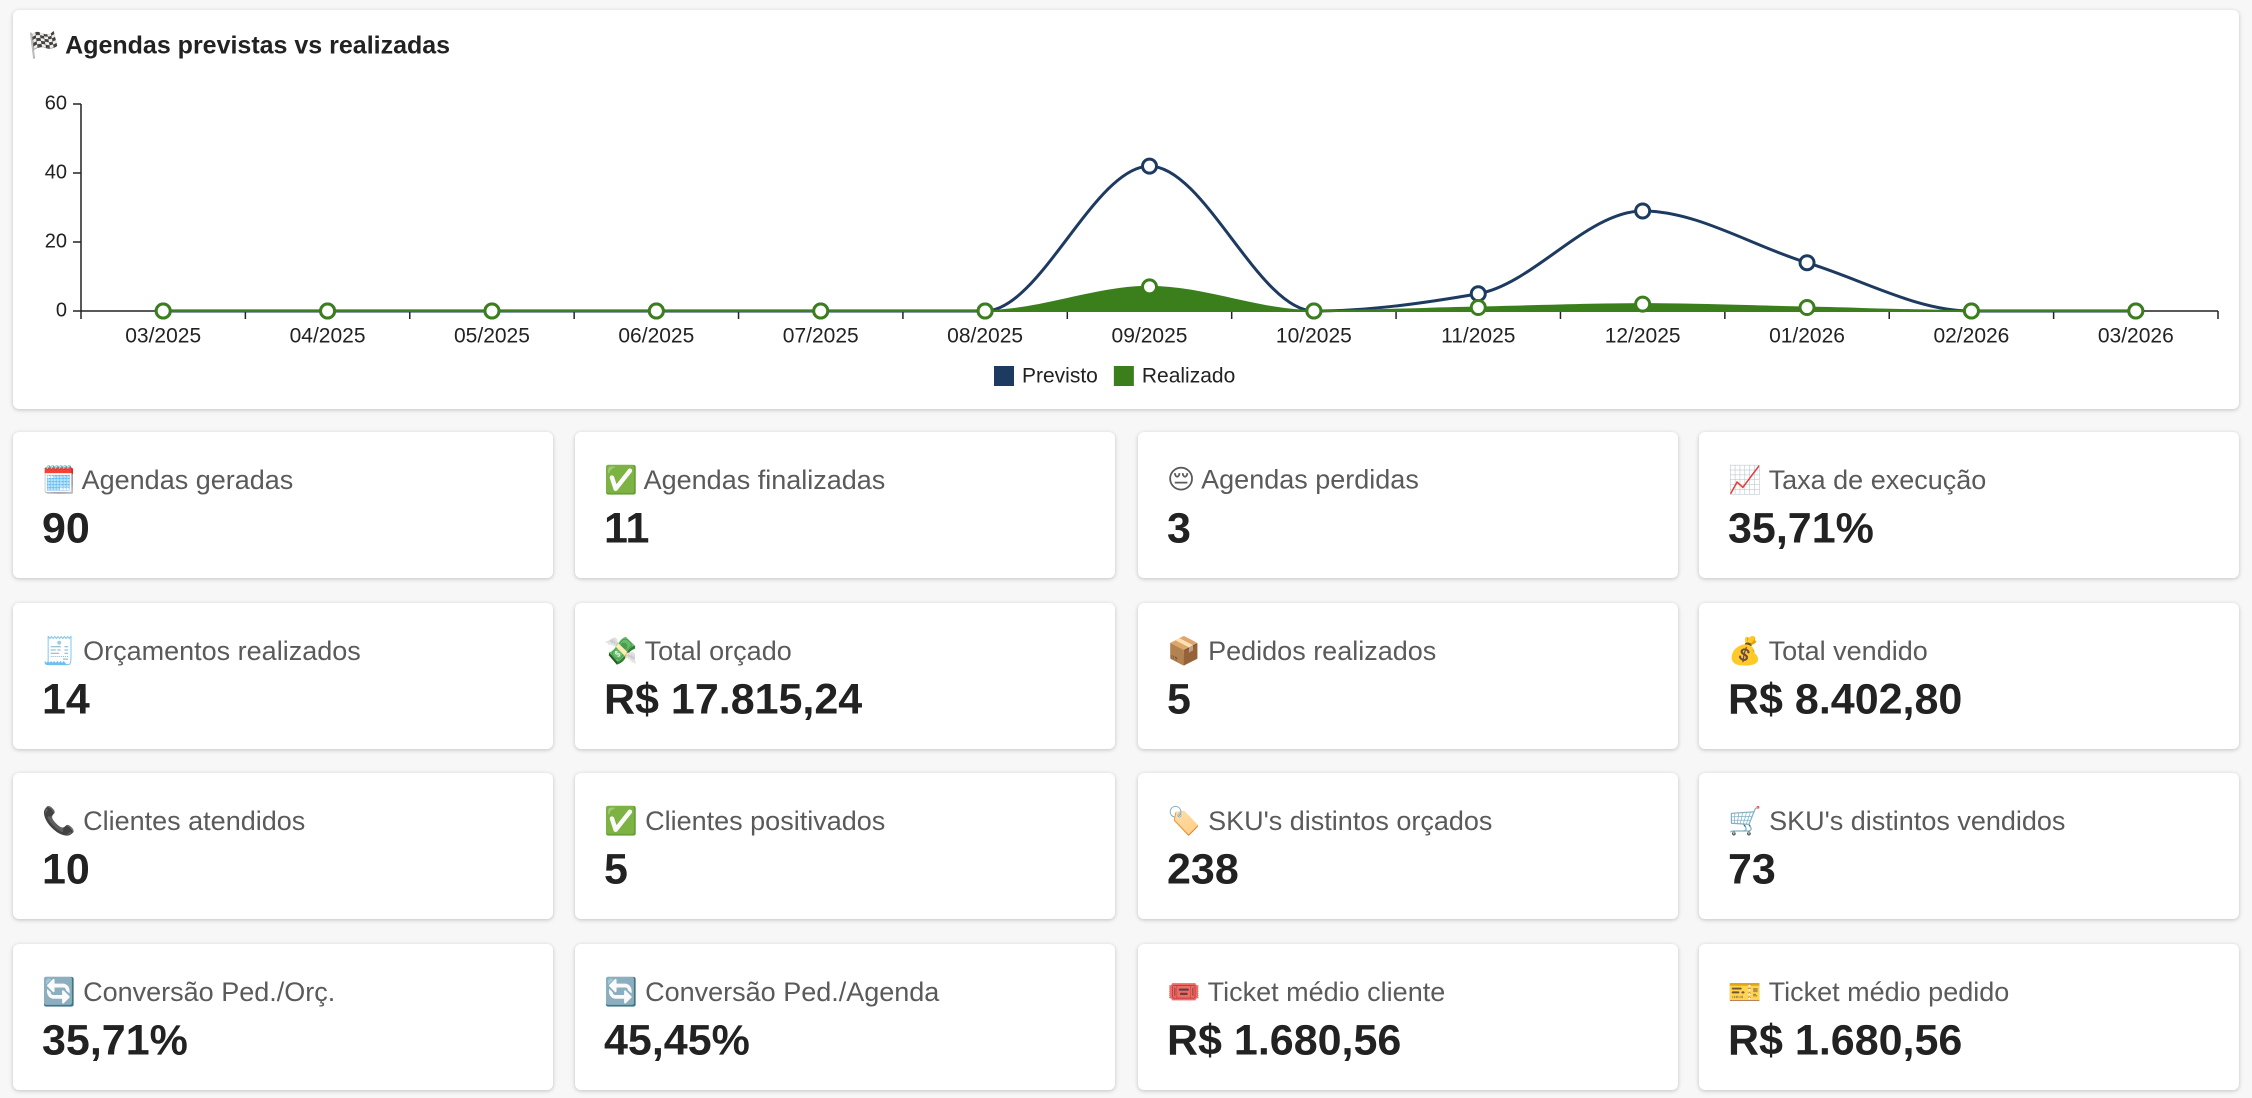 The height and width of the screenshot is (1098, 2252). What do you see at coordinates (627, 528) in the screenshot?
I see `kpi-value: 11` at bounding box center [627, 528].